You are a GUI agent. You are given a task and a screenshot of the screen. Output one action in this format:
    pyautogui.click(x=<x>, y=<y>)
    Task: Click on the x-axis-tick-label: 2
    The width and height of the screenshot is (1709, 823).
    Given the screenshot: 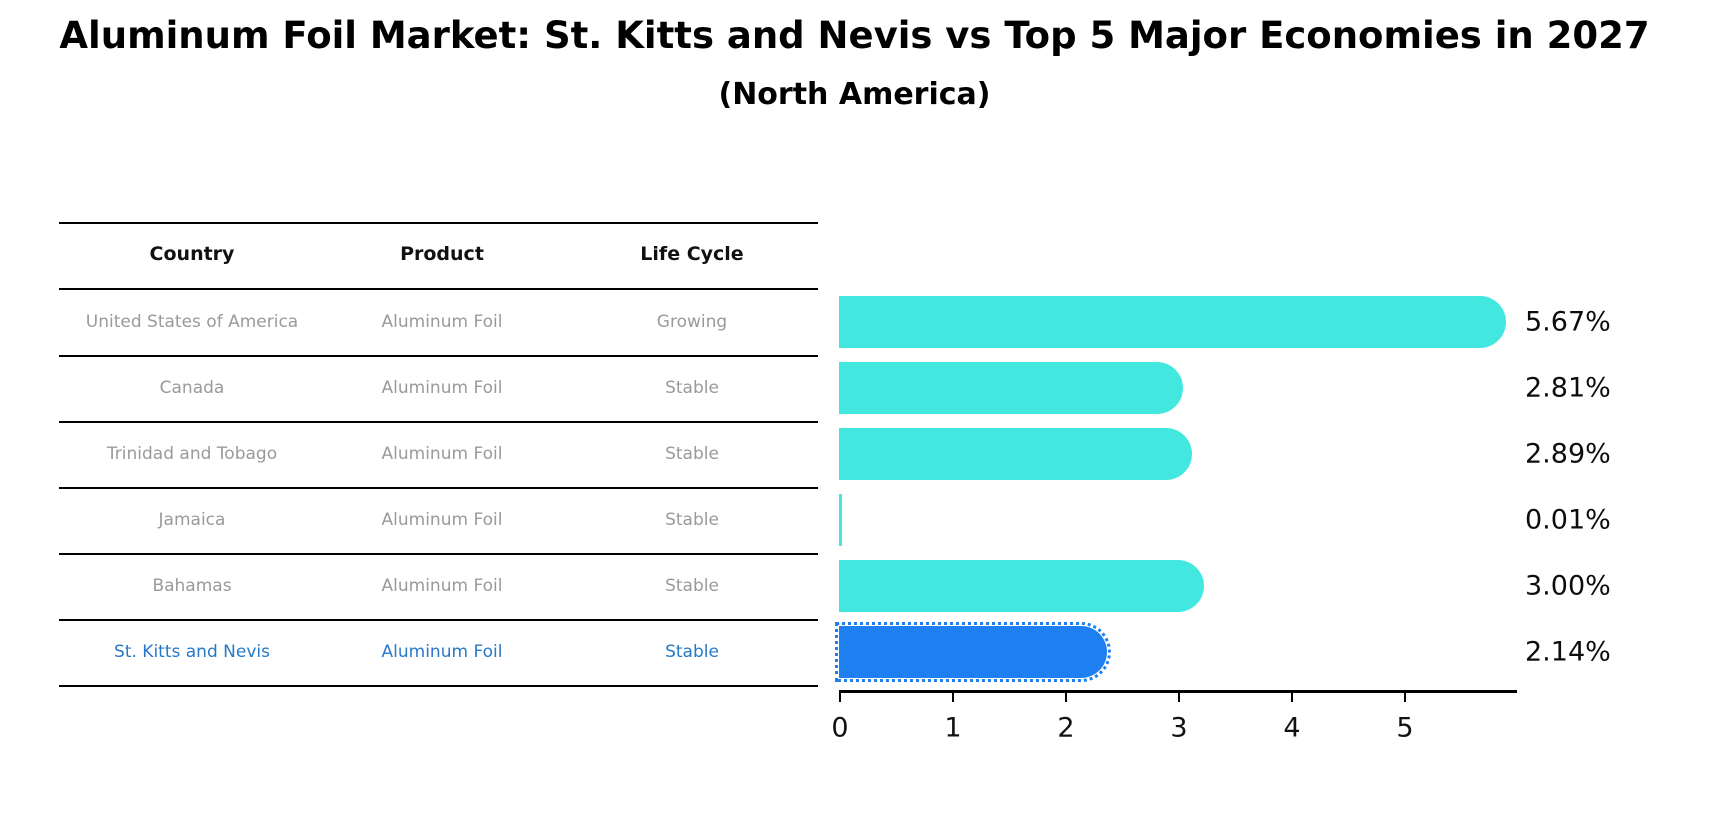 What is the action you would take?
    pyautogui.click(x=1066, y=728)
    